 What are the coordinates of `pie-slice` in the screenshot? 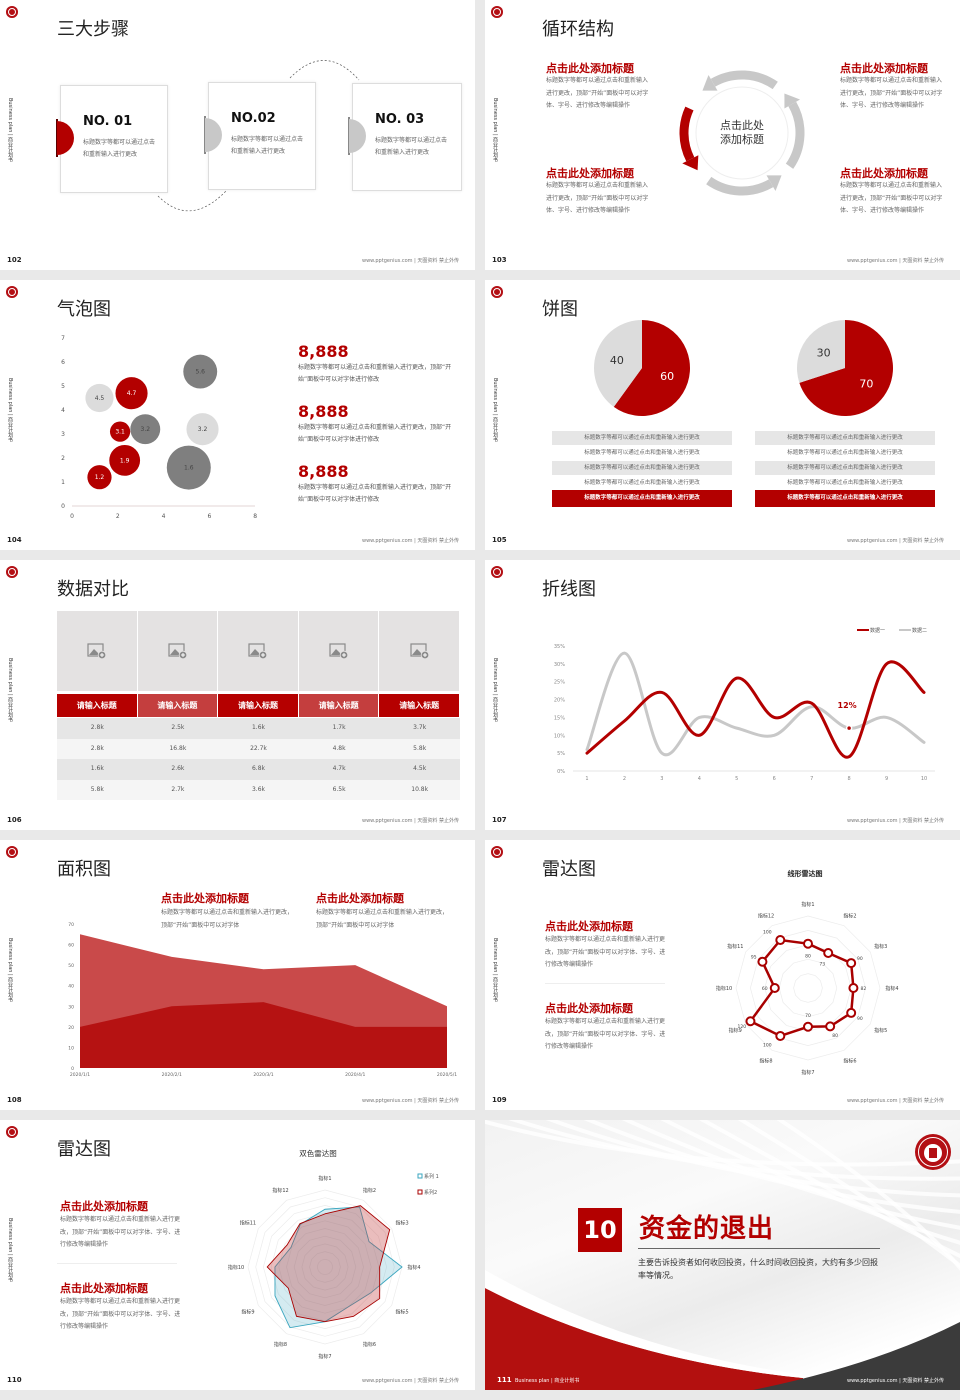 It's located at (651, 368).